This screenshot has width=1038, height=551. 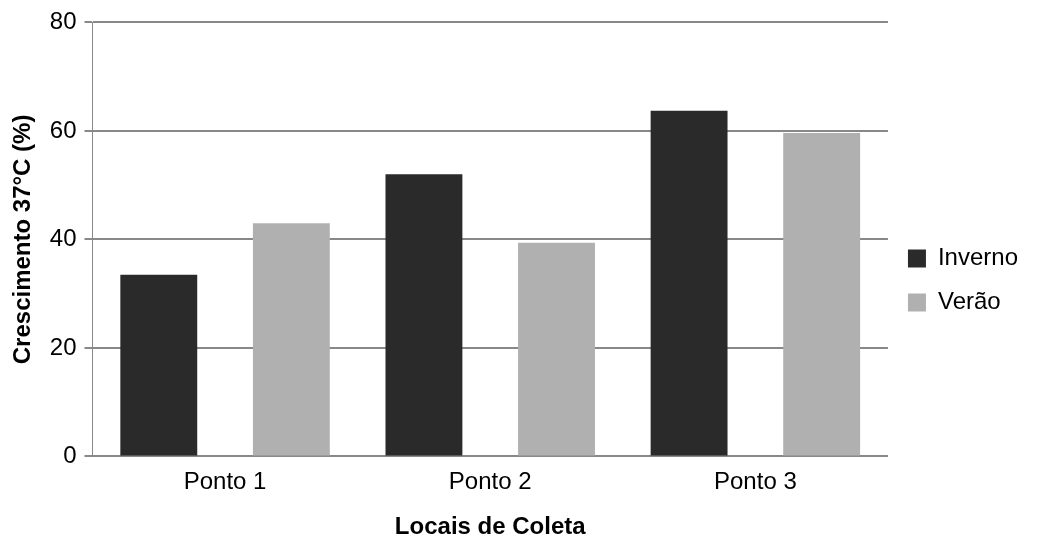 I want to click on y-tick-label: 60, so click(x=63, y=129).